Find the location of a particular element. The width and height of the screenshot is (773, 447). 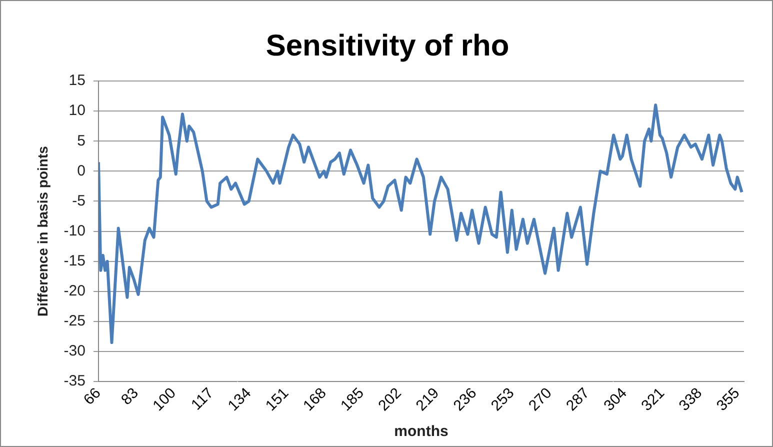

x-tick-label: 219 is located at coordinates (427, 399).